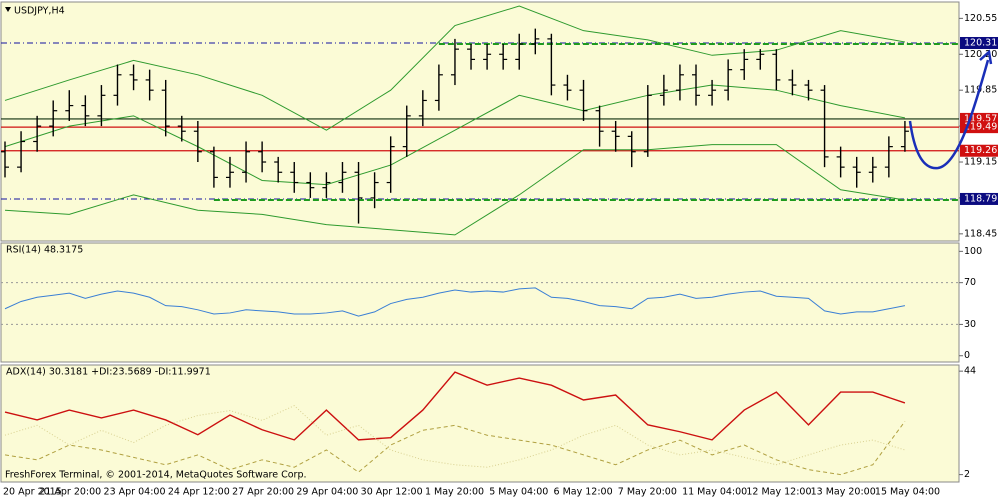 This screenshot has height=500, width=1000. What do you see at coordinates (986, 57) in the screenshot?
I see `annotation-arrow` at bounding box center [986, 57].